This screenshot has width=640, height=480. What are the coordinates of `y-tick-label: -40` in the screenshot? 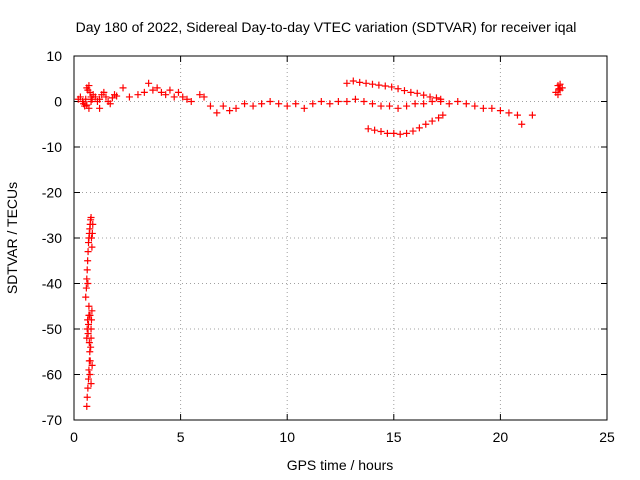 It's located at (52, 284).